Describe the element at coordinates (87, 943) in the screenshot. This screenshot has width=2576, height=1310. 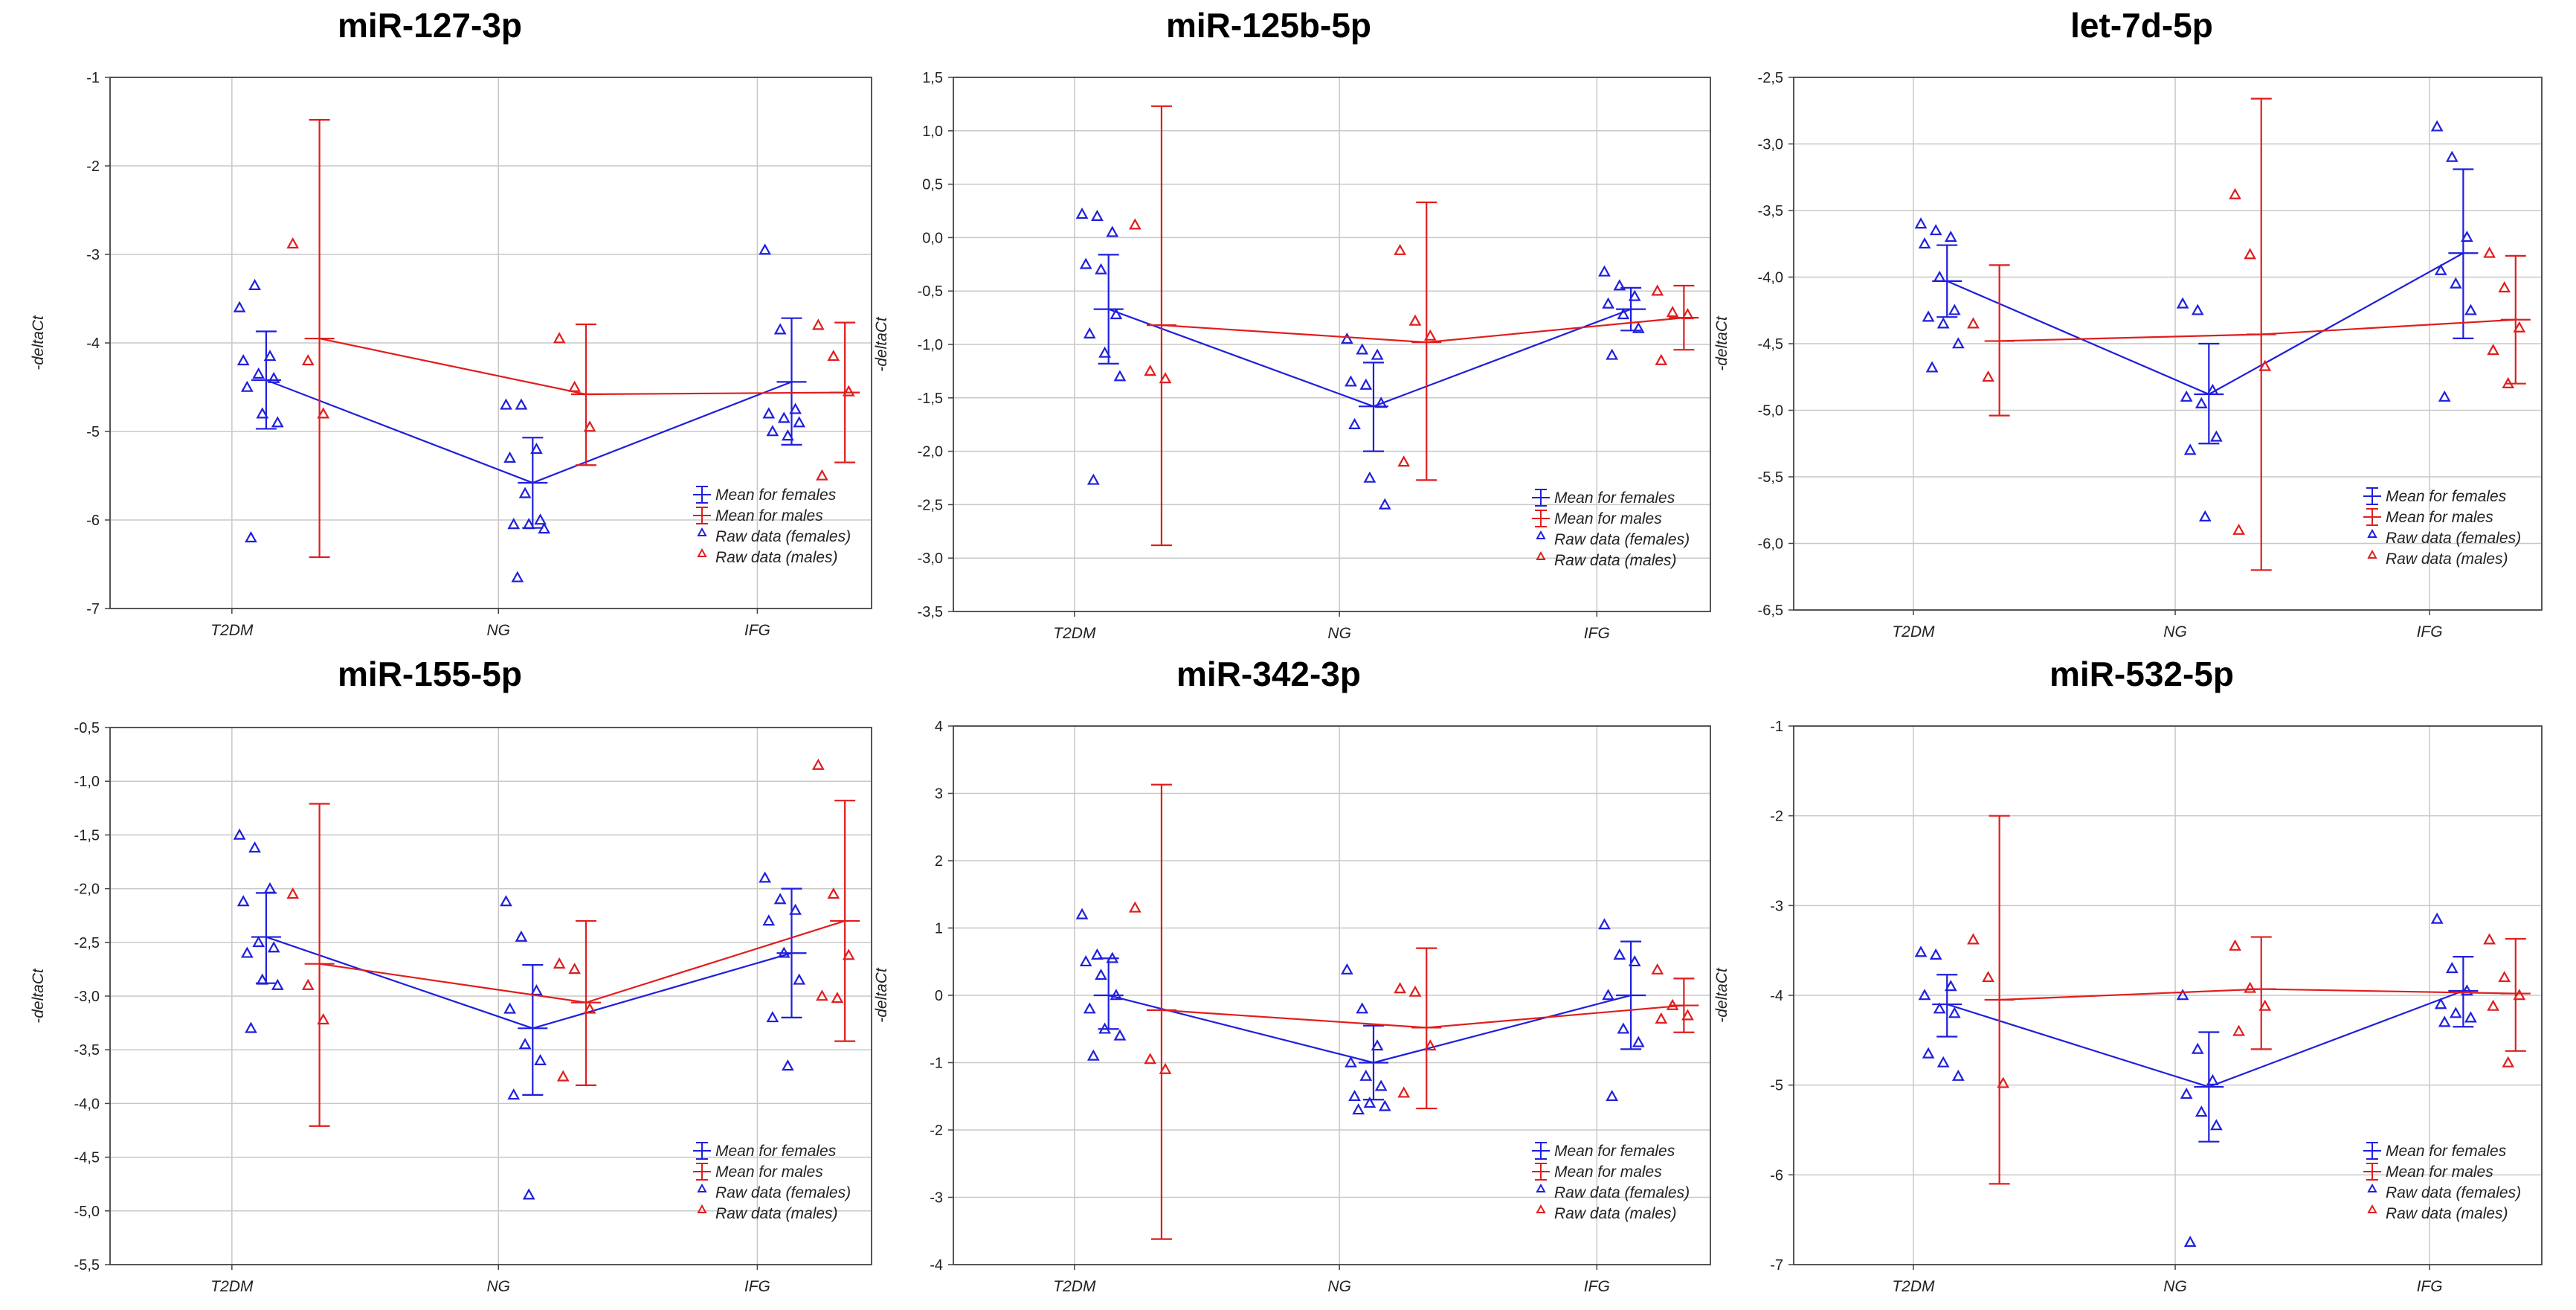
I see `y-tick-label: -2,5` at that location.